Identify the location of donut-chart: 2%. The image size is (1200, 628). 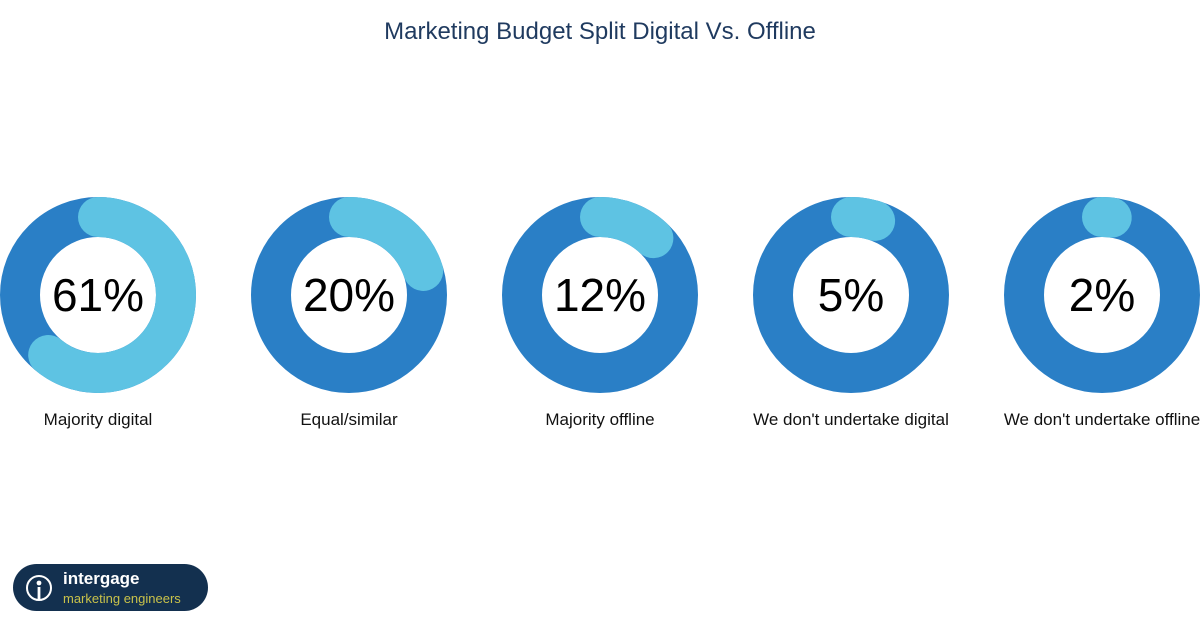
(1102, 295).